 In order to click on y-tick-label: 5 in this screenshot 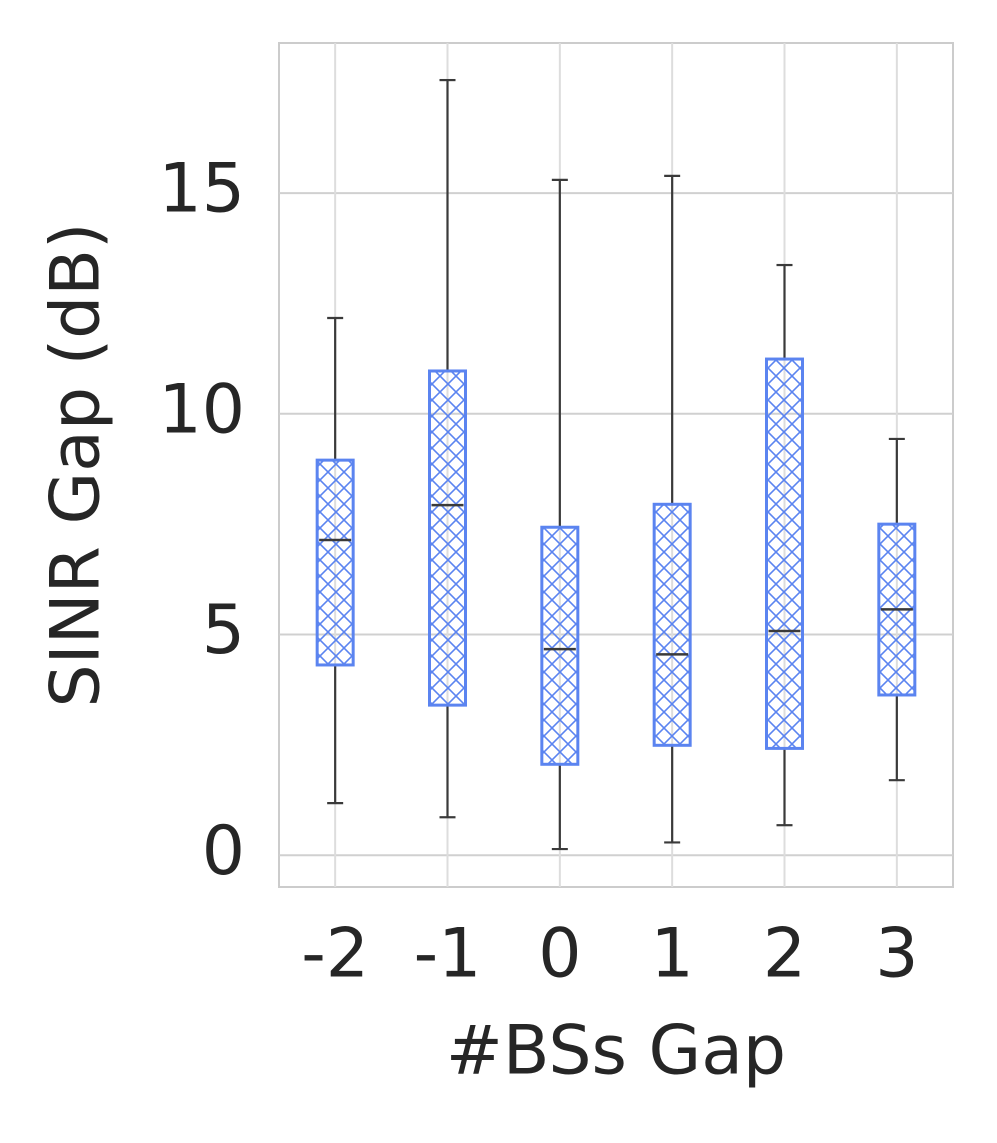, I will do `click(223, 630)`.